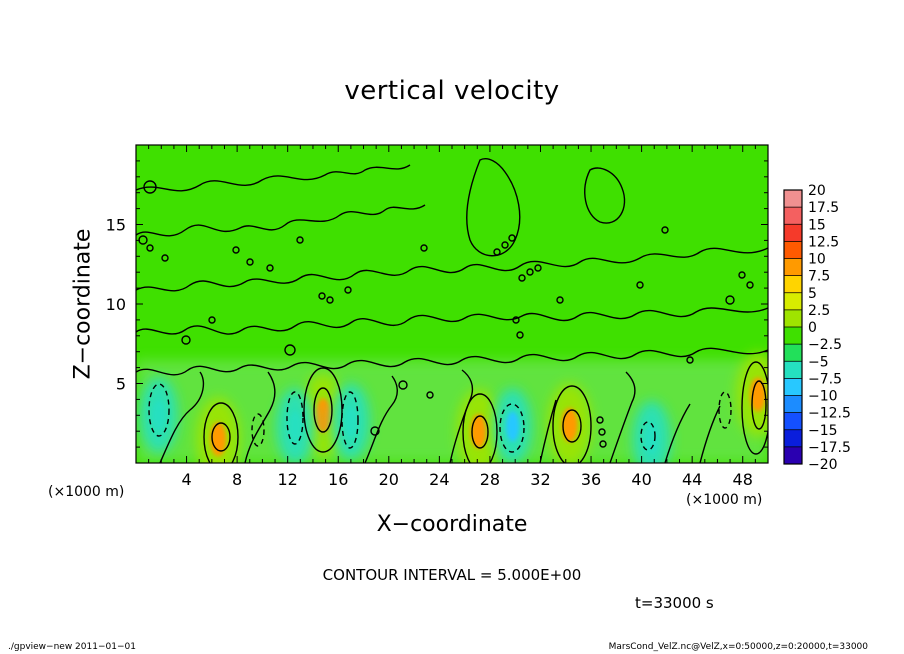  What do you see at coordinates (829, 448) in the screenshot?
I see `colorbar-label: −17.5` at bounding box center [829, 448].